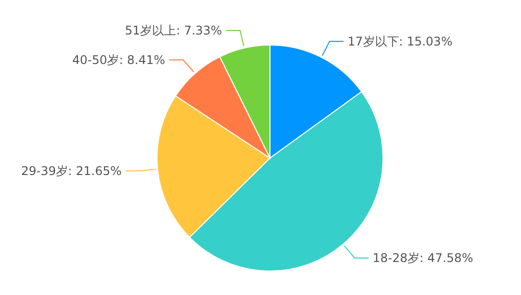  I want to click on data-label: : 7.33%, so click(199, 30).